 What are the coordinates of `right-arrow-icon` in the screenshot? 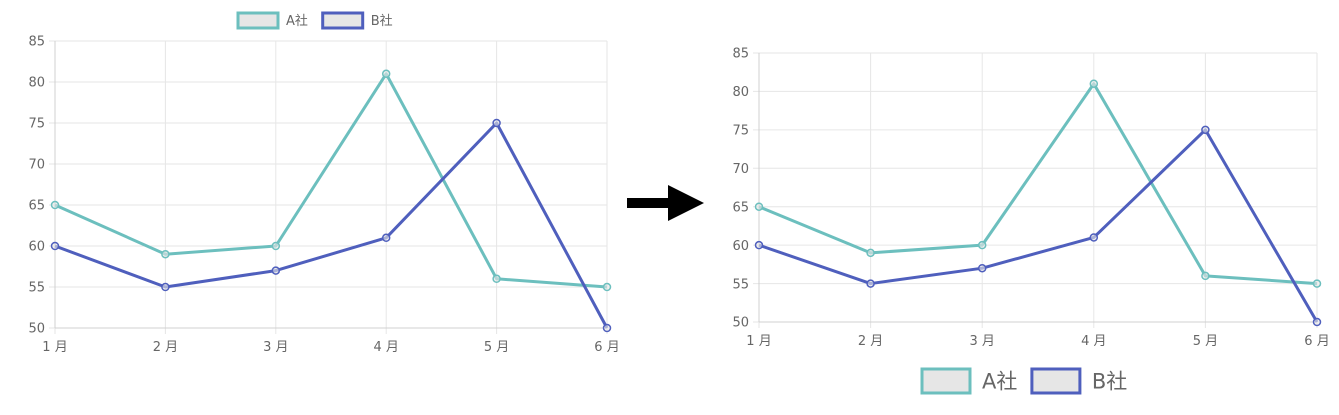 It's located at (665, 203).